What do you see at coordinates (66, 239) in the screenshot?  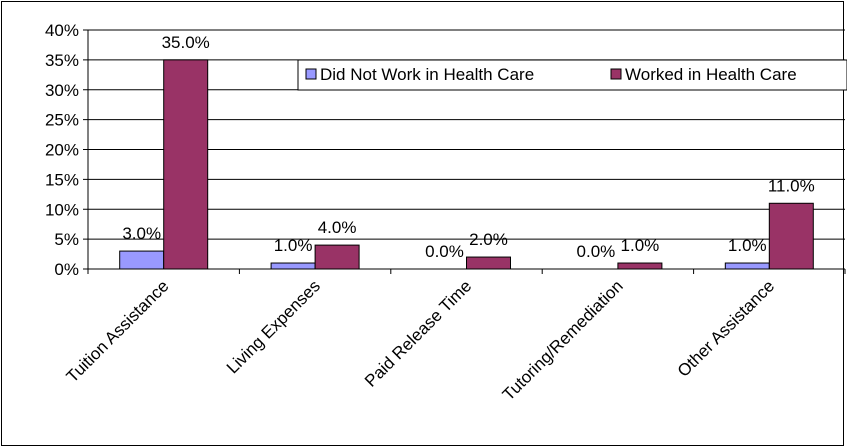 I see `y-tick-label: 5%` at bounding box center [66, 239].